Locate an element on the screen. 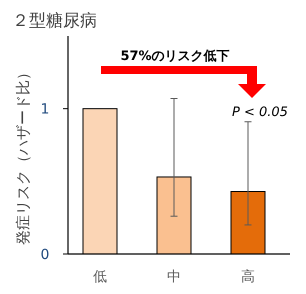 Image resolution: width=306 pixels, height=294 pixels. x-tick-label: 中 is located at coordinates (174, 277).